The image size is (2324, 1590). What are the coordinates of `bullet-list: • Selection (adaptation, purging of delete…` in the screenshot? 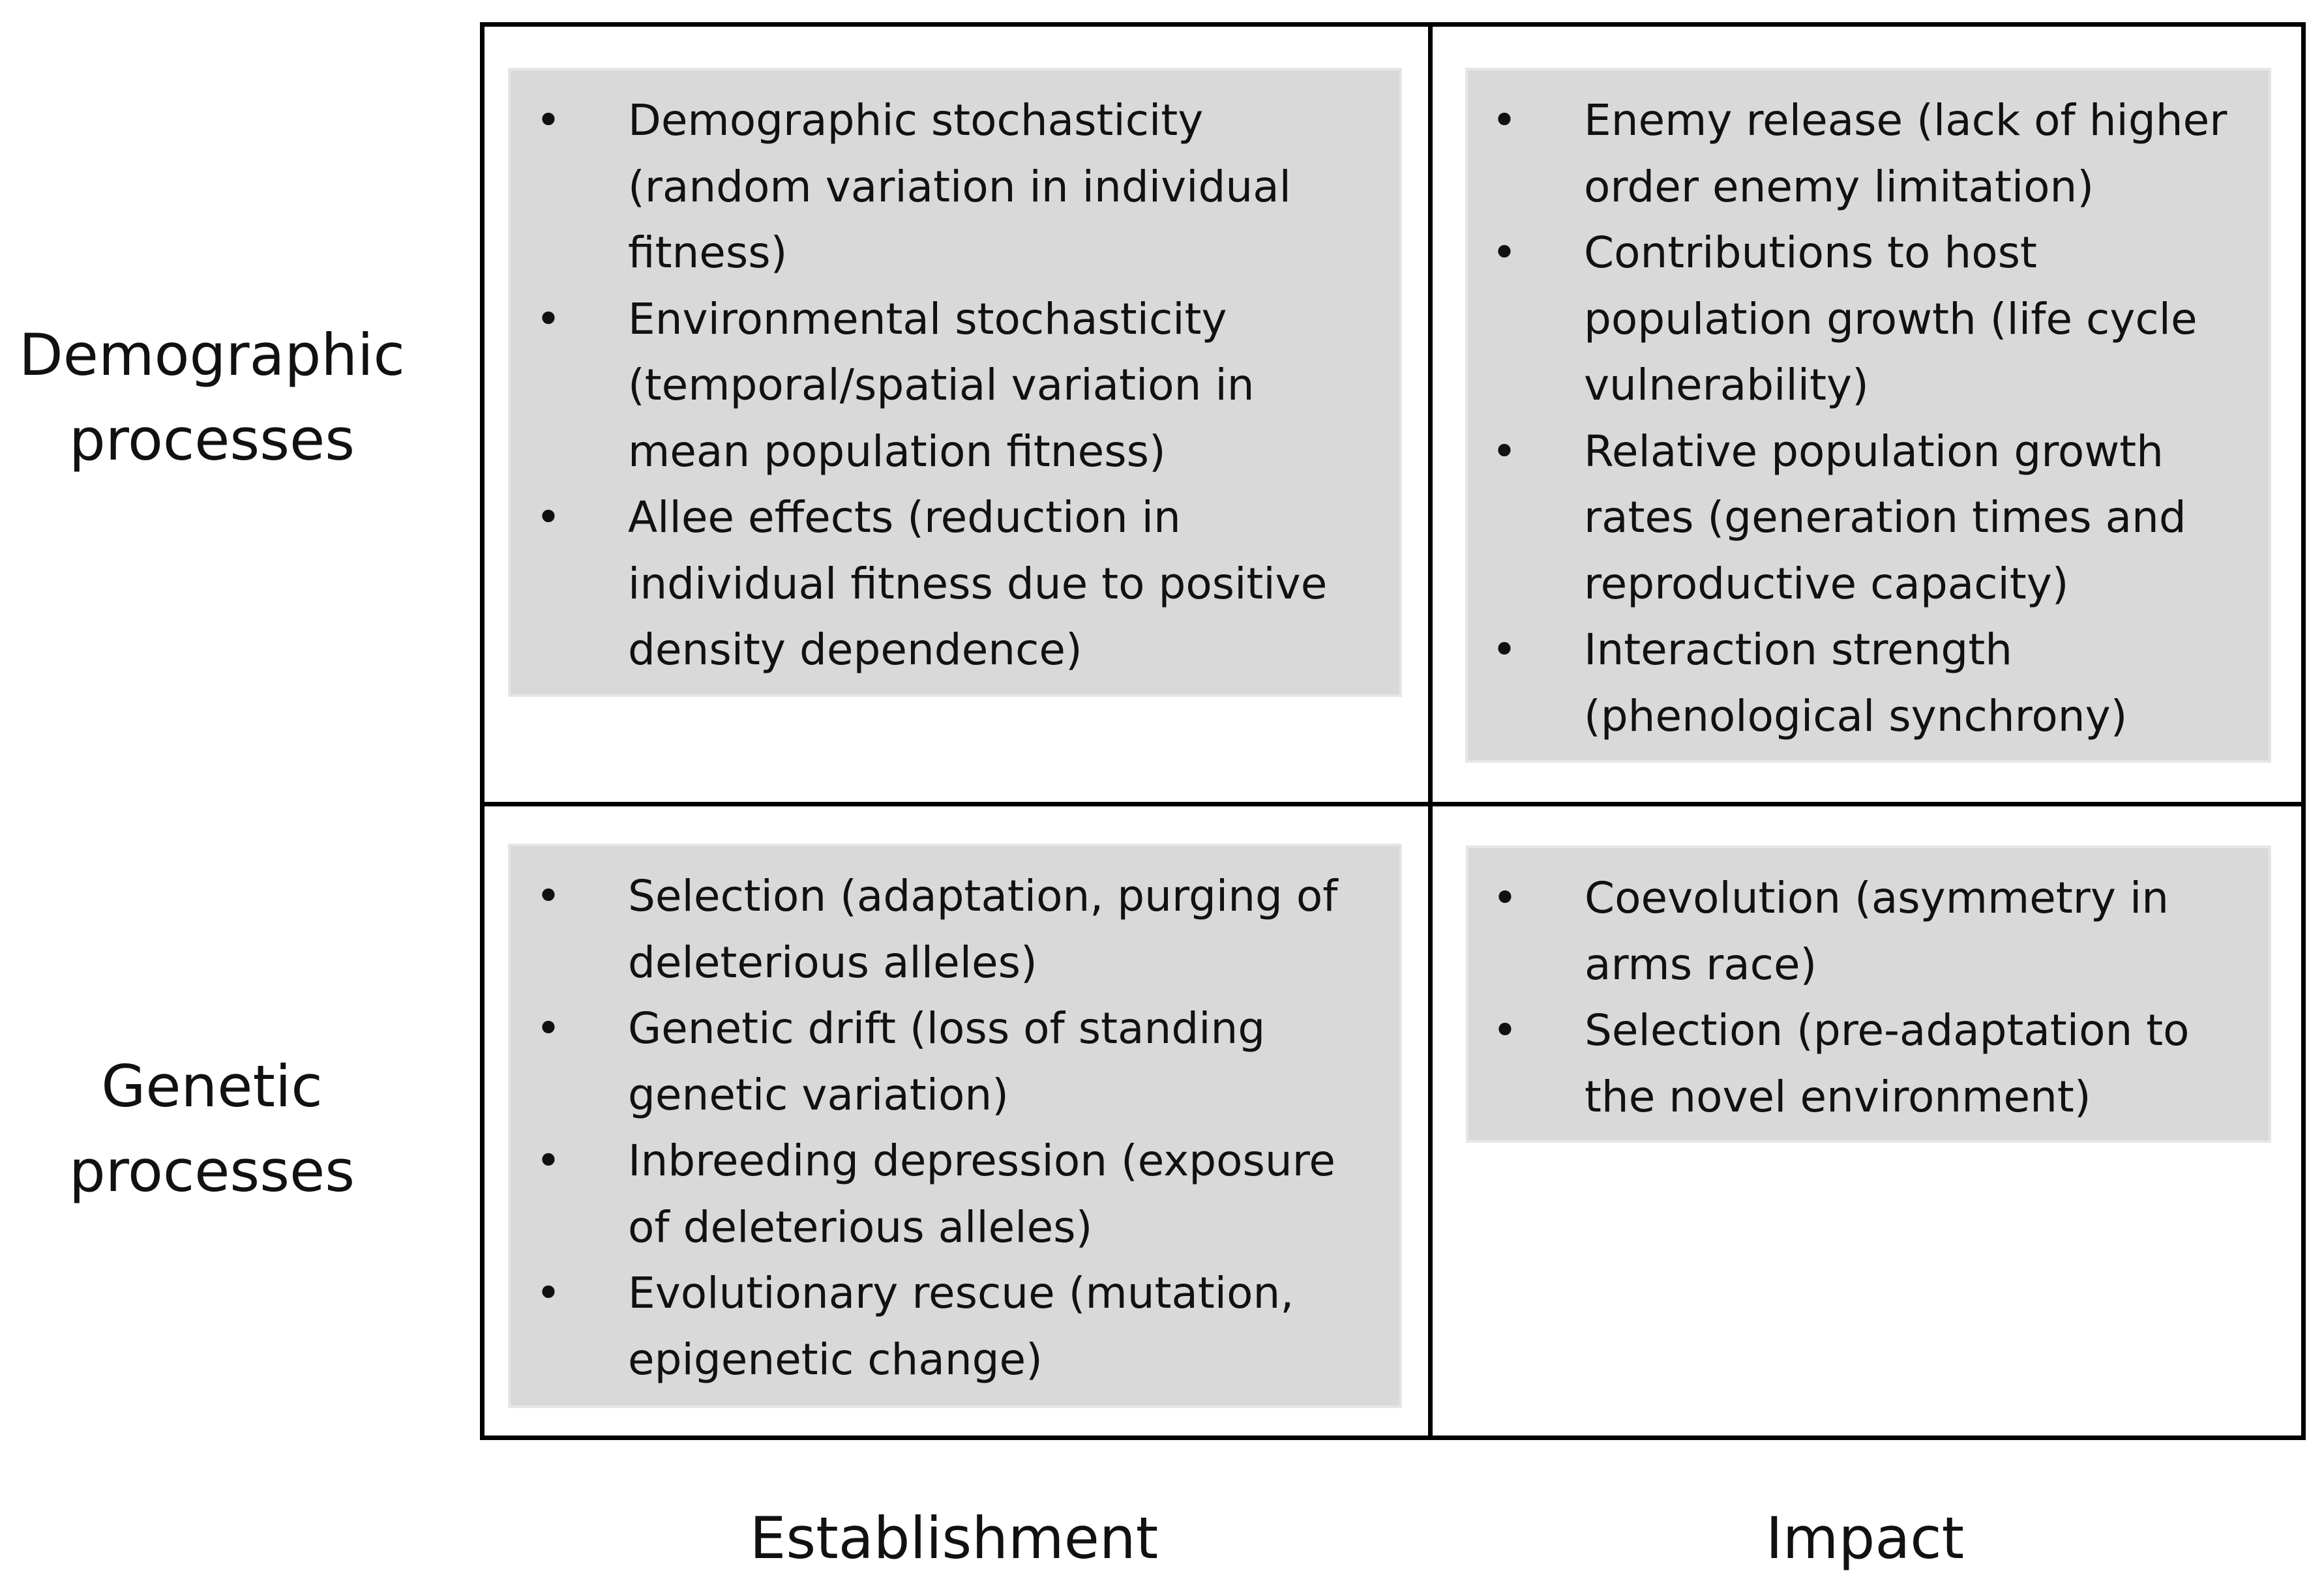 It's located at (961, 1128).